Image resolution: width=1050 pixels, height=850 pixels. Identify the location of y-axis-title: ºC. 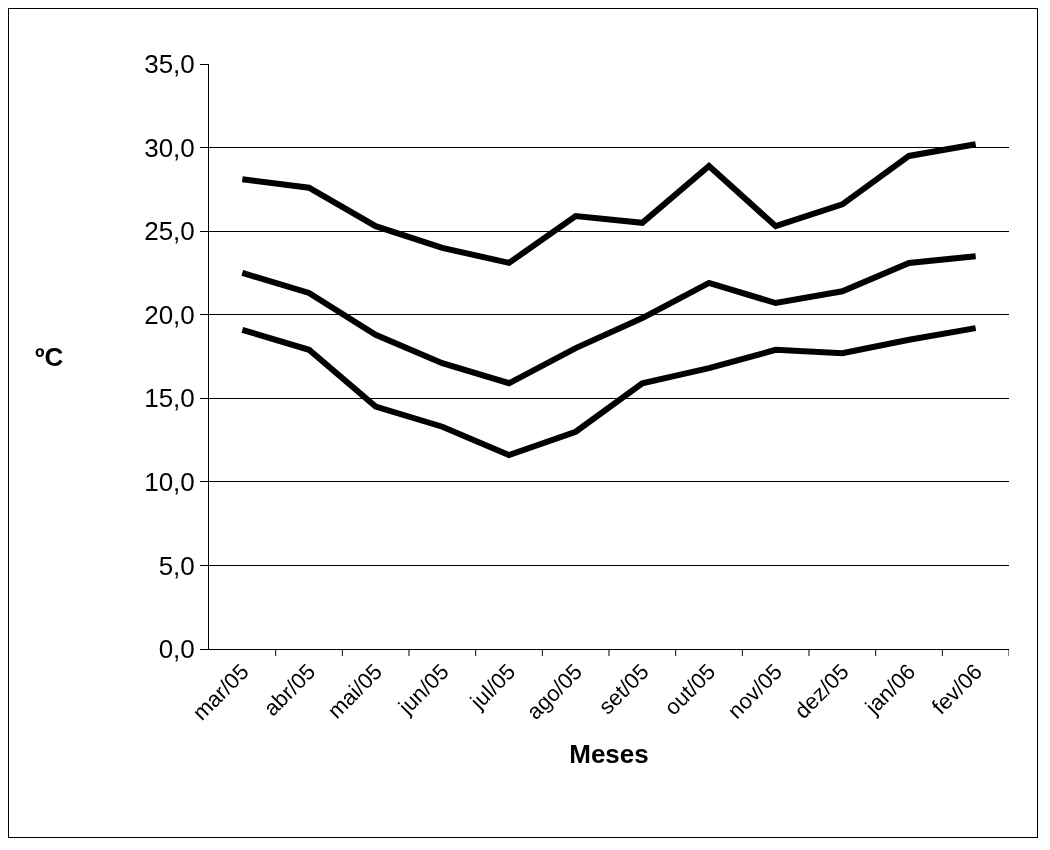
(49, 357).